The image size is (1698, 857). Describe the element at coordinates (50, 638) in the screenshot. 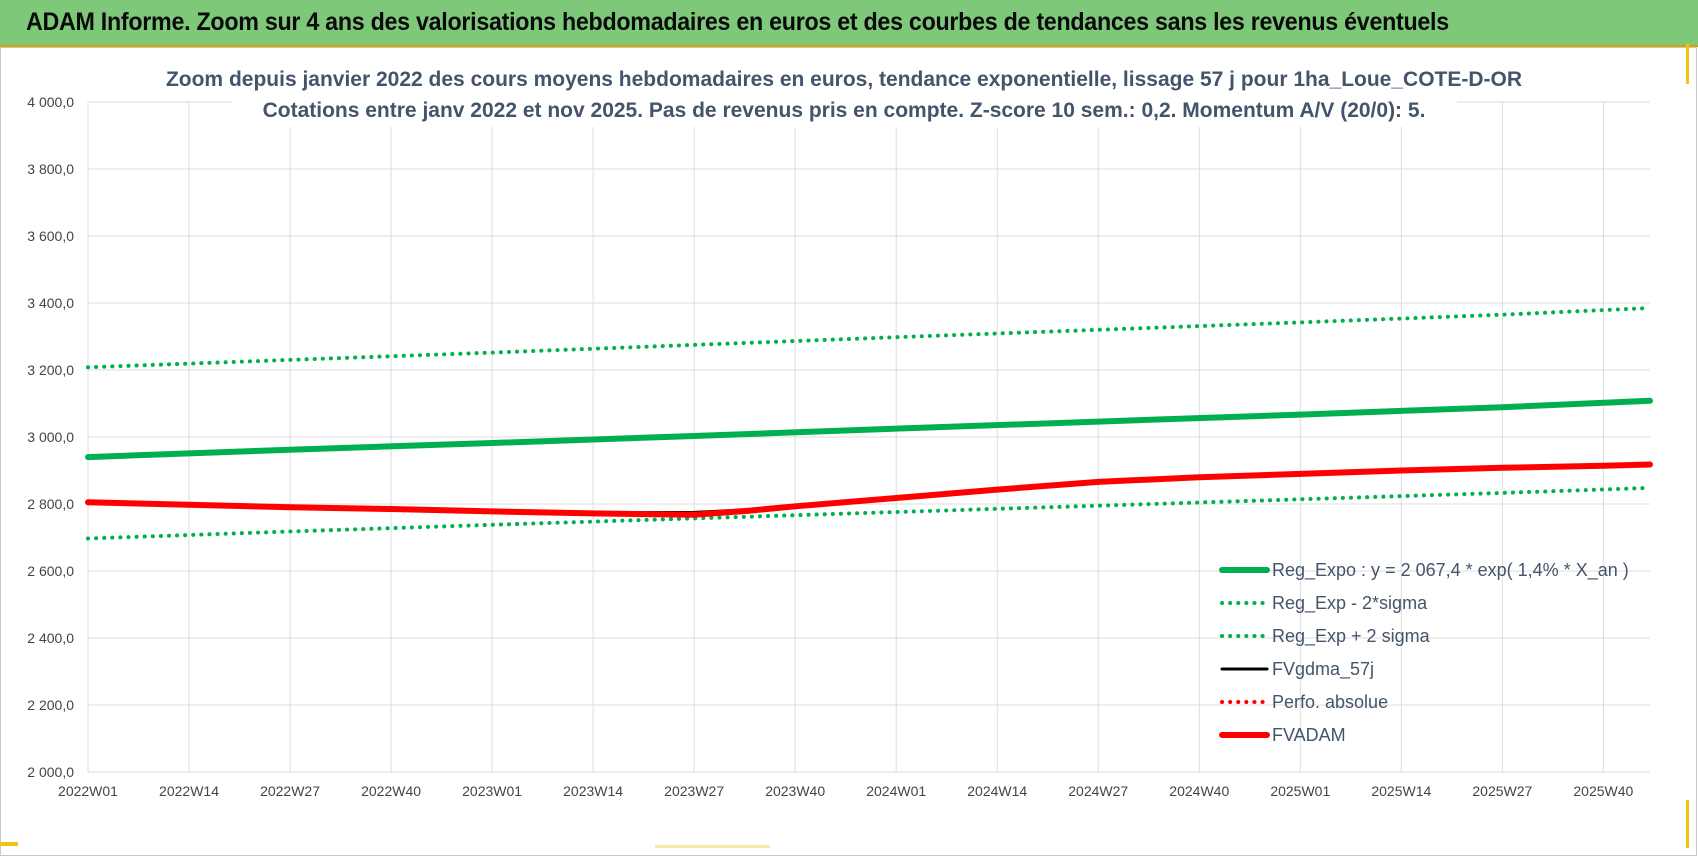

I see `y-tick-label: 2 400,0` at that location.